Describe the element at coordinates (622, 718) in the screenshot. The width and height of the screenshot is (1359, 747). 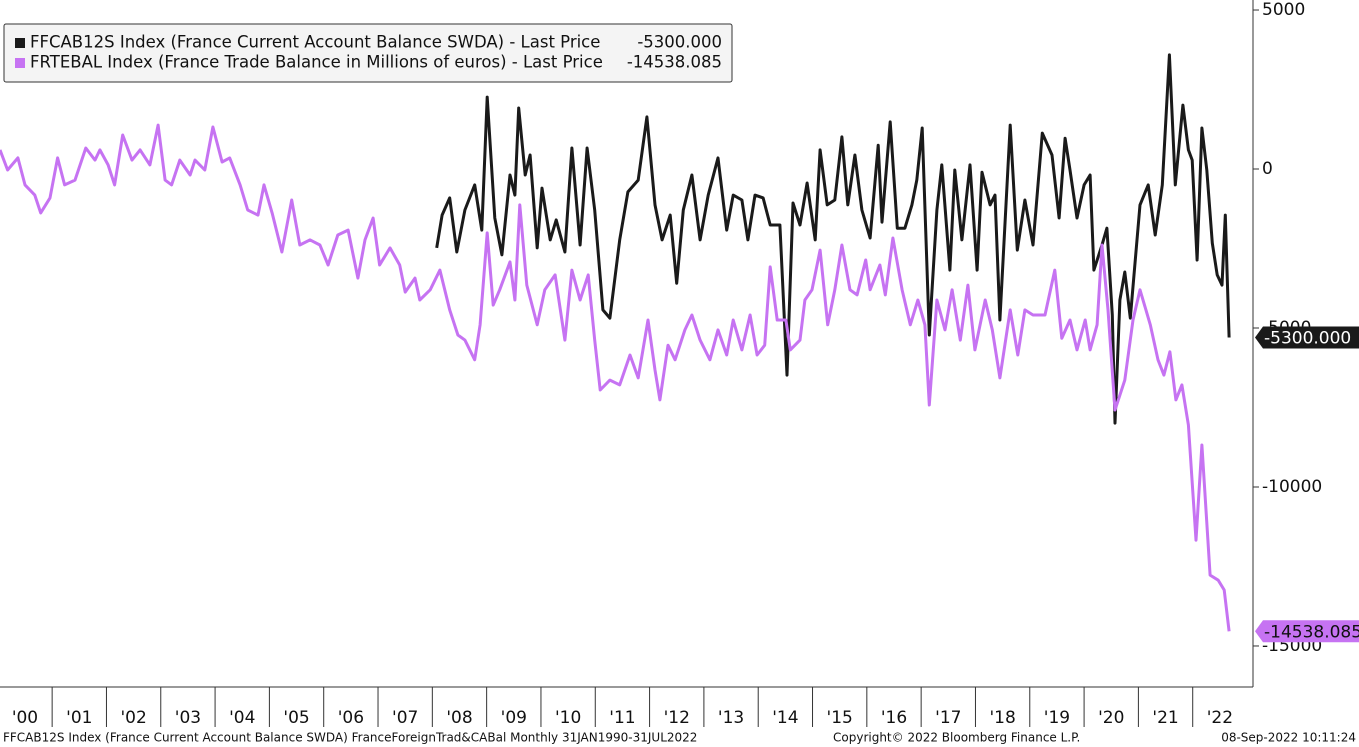
I see `x-tick-label: '11` at that location.